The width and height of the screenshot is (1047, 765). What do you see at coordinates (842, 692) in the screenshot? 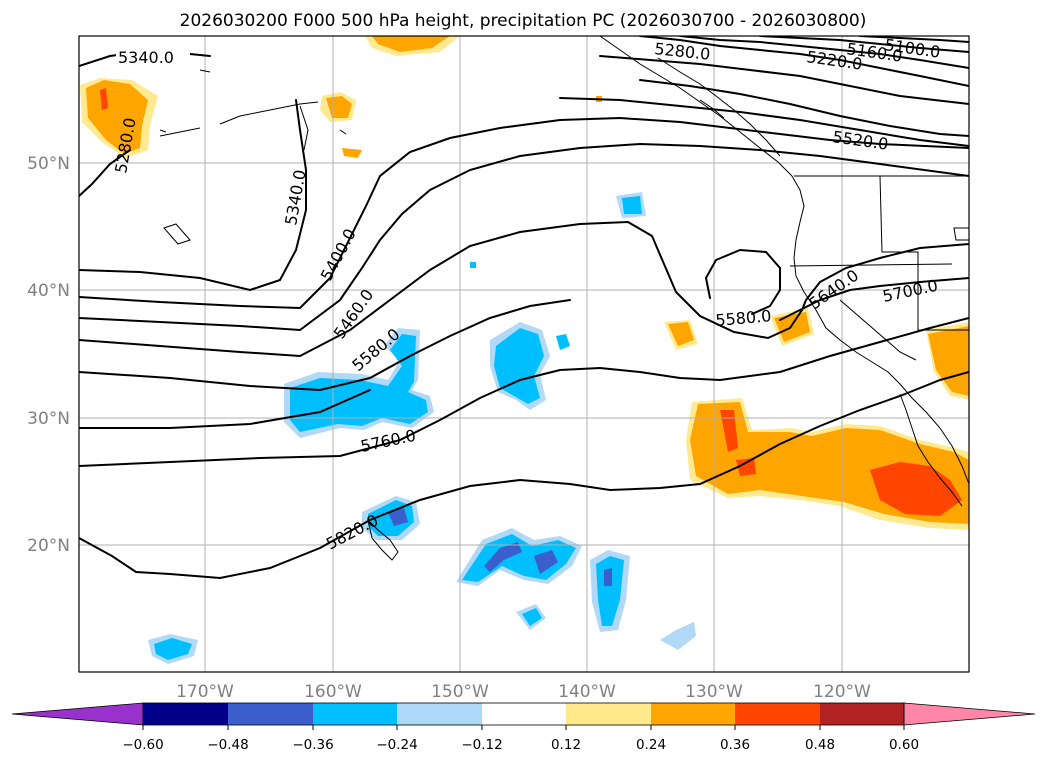
I see `lon-label-120w: 120°W` at bounding box center [842, 692].